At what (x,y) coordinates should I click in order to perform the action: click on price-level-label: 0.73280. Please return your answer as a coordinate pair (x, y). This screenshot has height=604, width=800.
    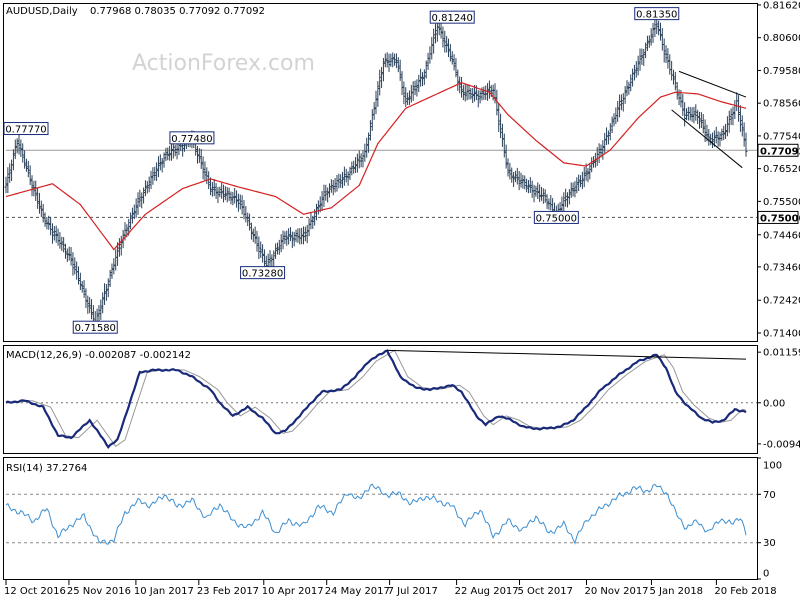
    Looking at the image, I should click on (263, 273).